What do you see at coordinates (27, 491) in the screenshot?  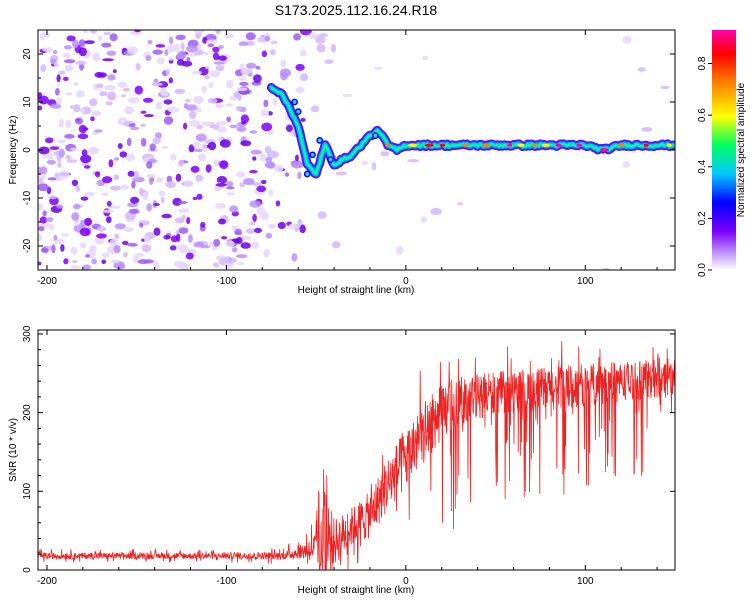 I see `snr-ytick-label: 100` at bounding box center [27, 491].